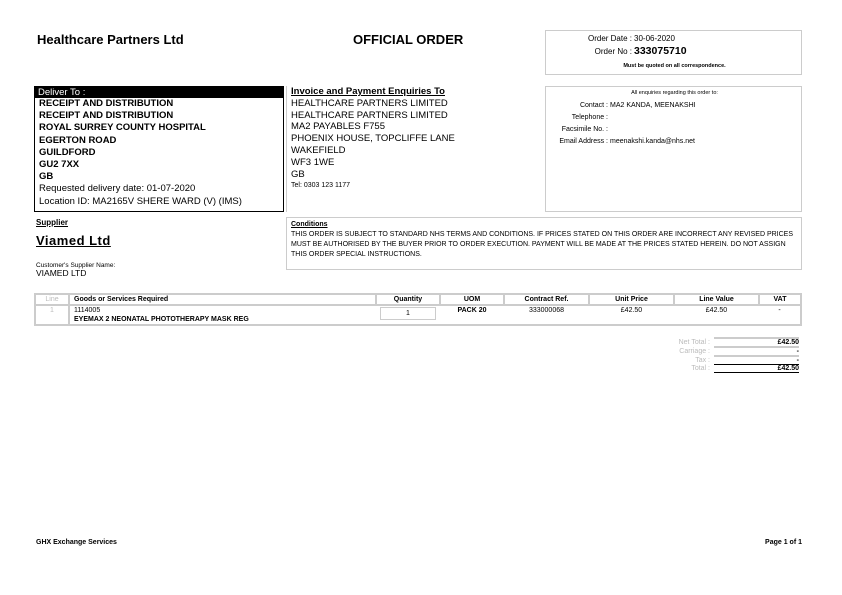 This screenshot has height=595, width=842. What do you see at coordinates (700, 368) in the screenshot?
I see `total-label: Total :` at bounding box center [700, 368].